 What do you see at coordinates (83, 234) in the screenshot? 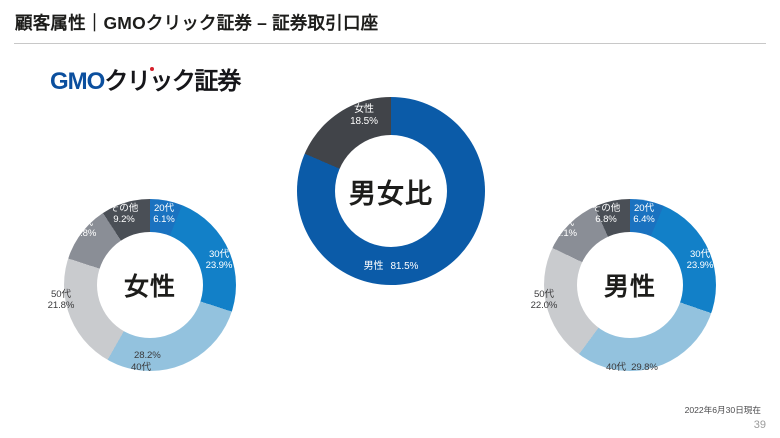
I see `female-label-60s-value: 10.8%` at bounding box center [83, 234].